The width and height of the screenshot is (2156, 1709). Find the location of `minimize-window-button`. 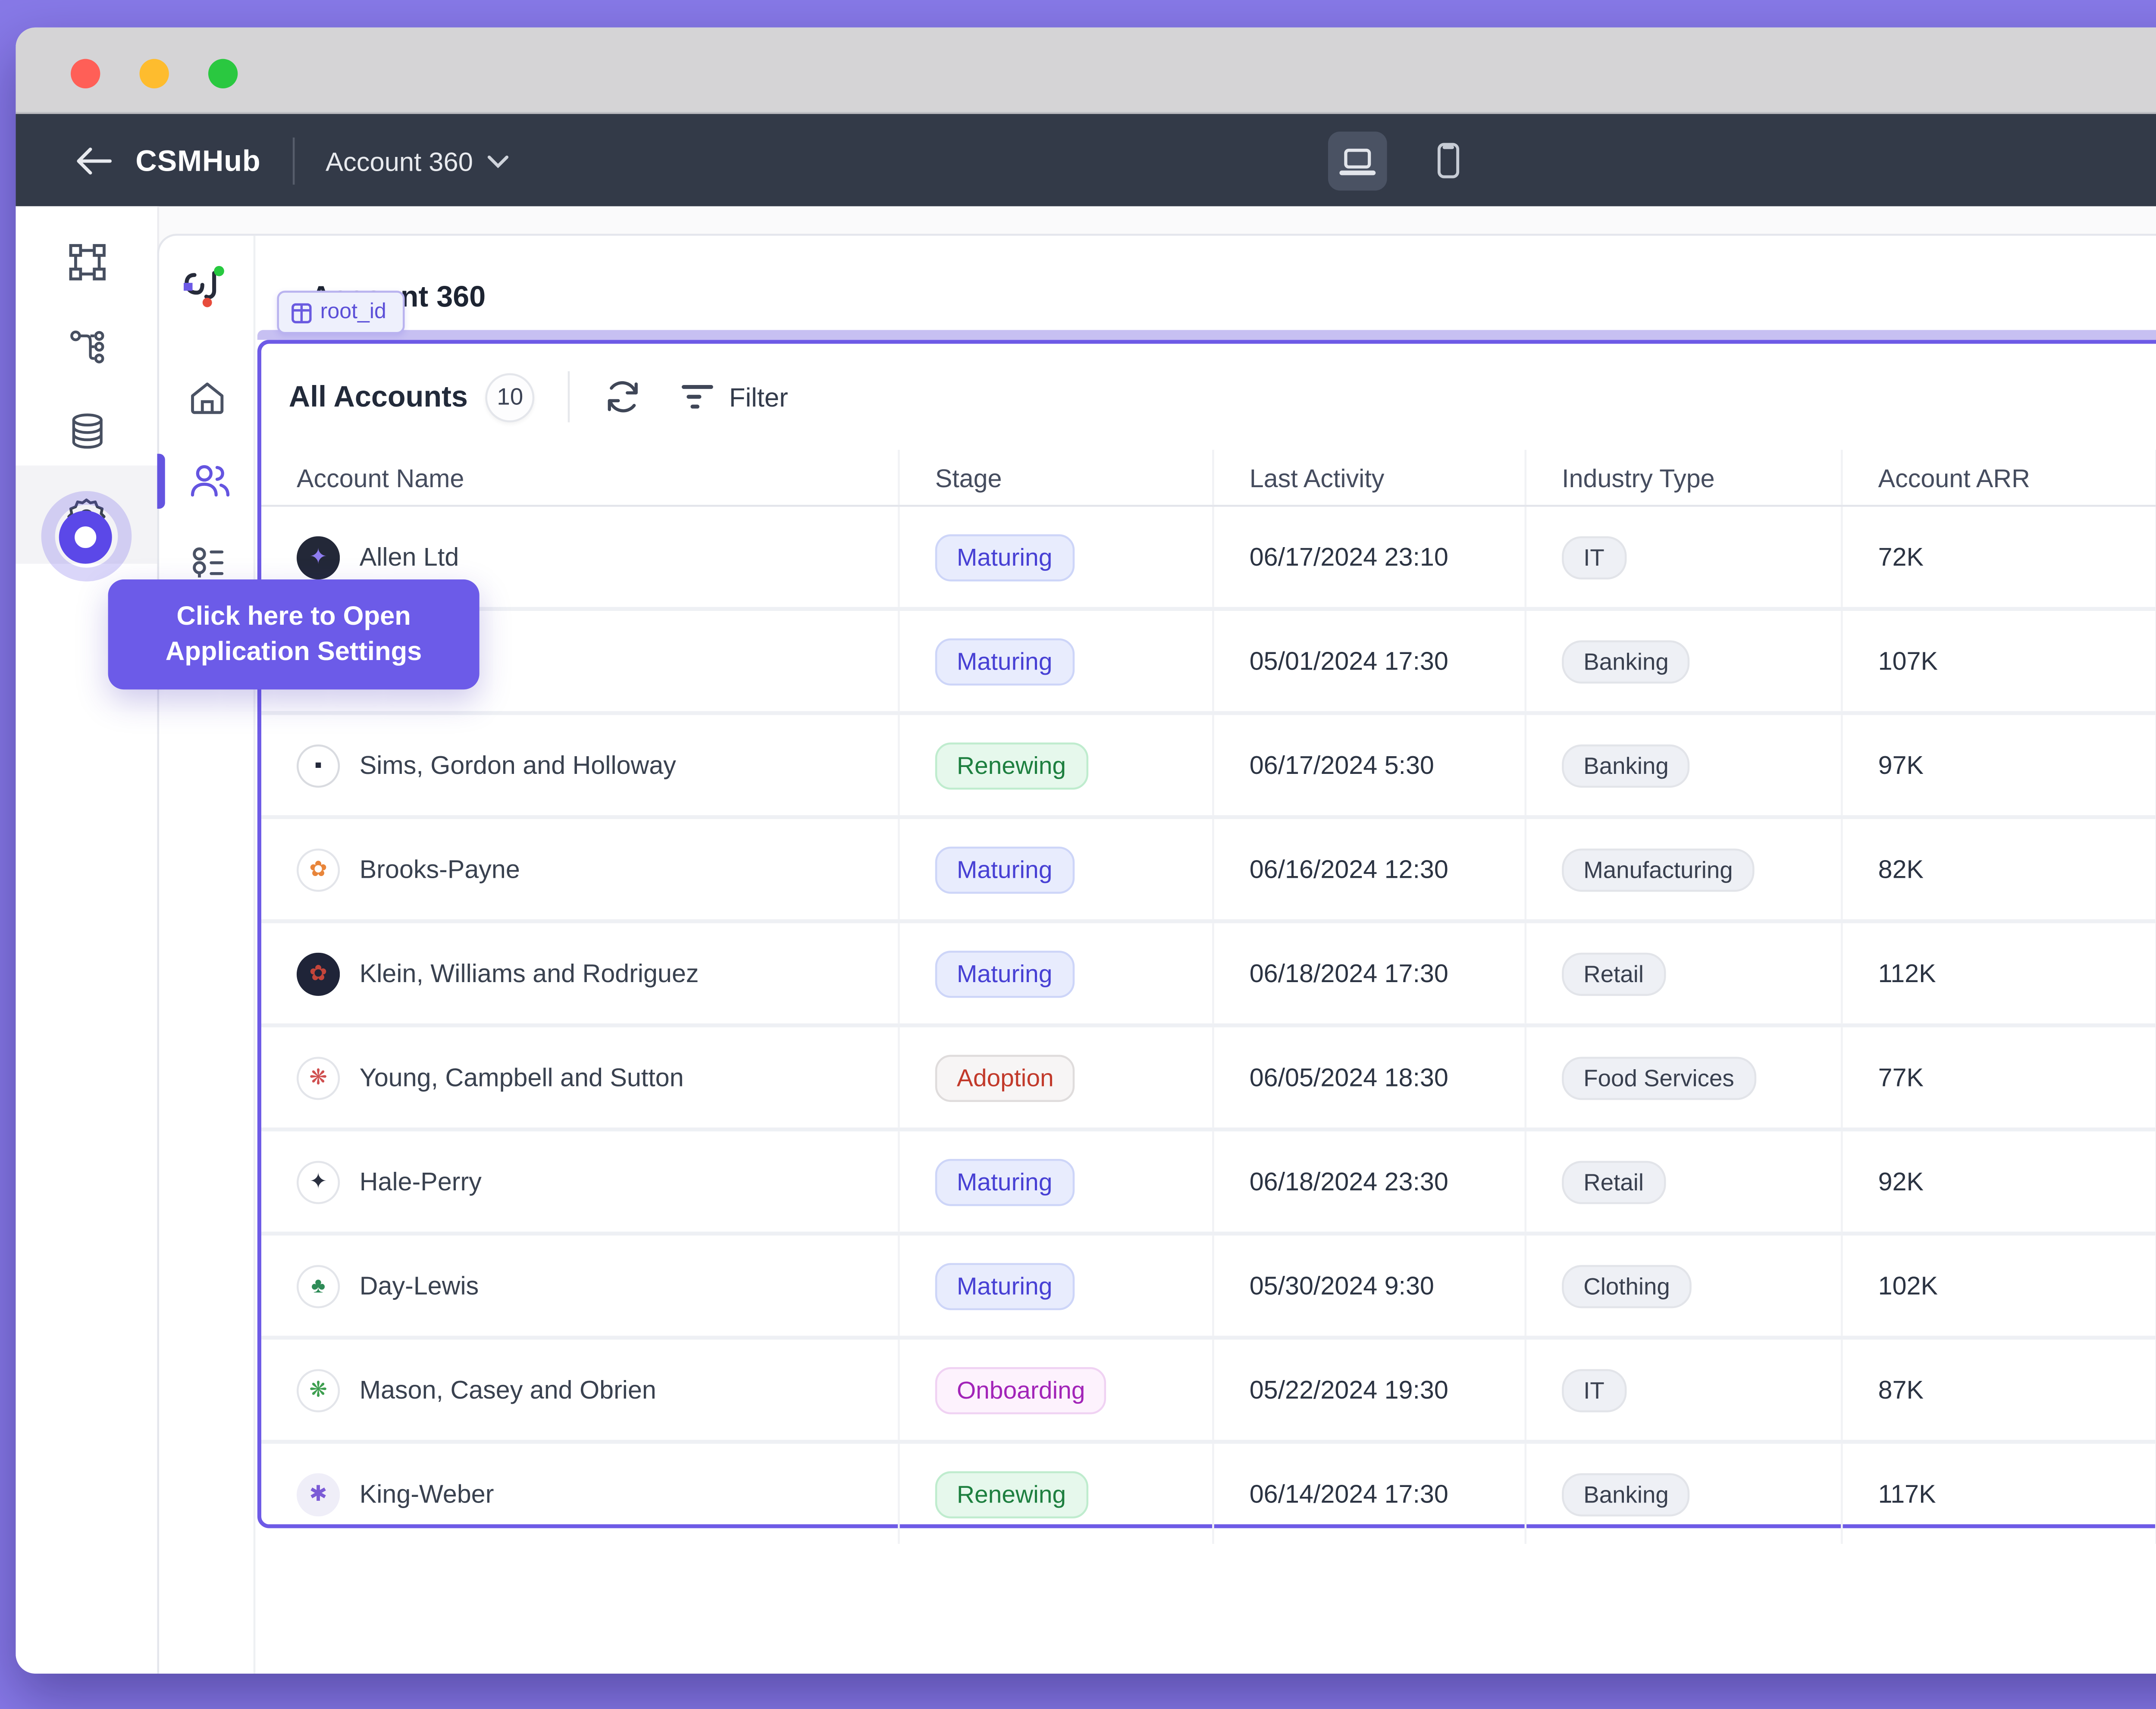

minimize-window-button is located at coordinates (154, 74).